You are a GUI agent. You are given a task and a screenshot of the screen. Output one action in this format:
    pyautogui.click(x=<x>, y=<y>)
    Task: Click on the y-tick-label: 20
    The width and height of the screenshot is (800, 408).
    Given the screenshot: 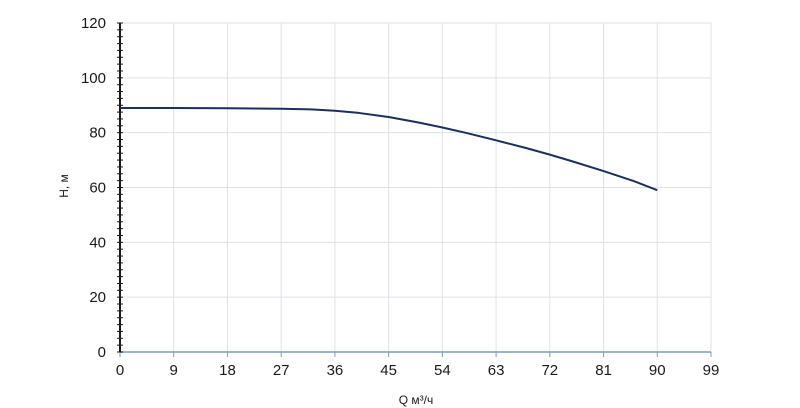 What is the action you would take?
    pyautogui.click(x=97, y=297)
    